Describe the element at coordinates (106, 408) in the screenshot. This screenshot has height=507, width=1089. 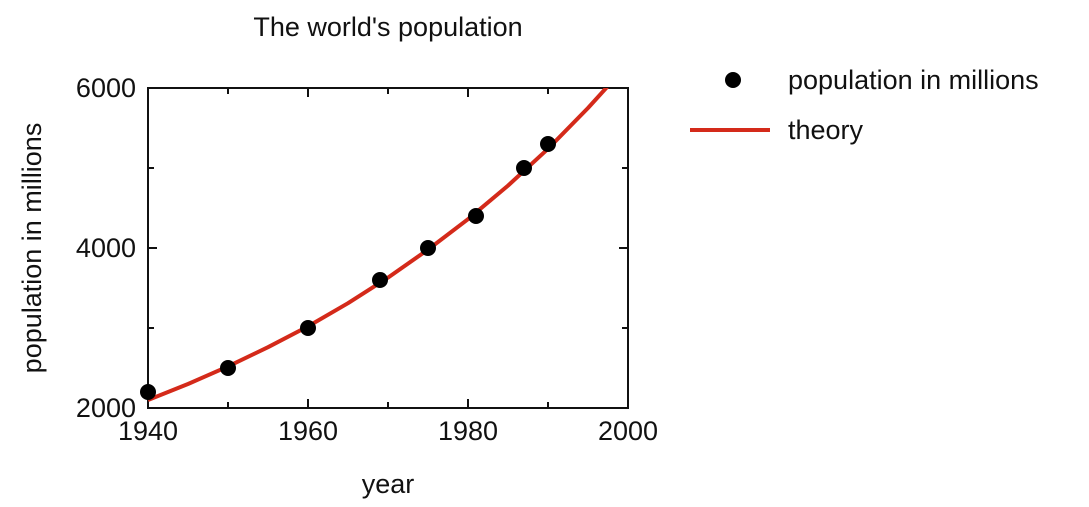
I see `y-tick-label: 2000` at that location.